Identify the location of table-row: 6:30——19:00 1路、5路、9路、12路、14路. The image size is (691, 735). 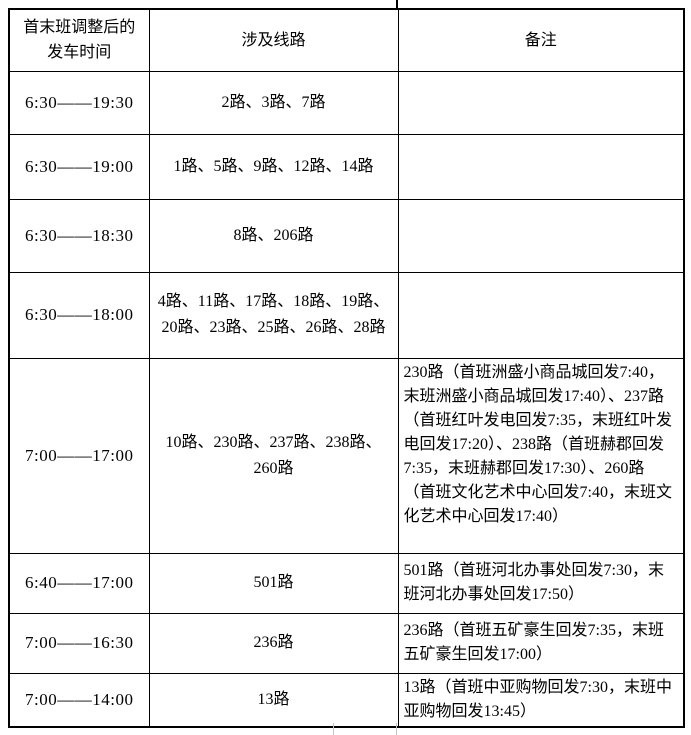
(346, 166).